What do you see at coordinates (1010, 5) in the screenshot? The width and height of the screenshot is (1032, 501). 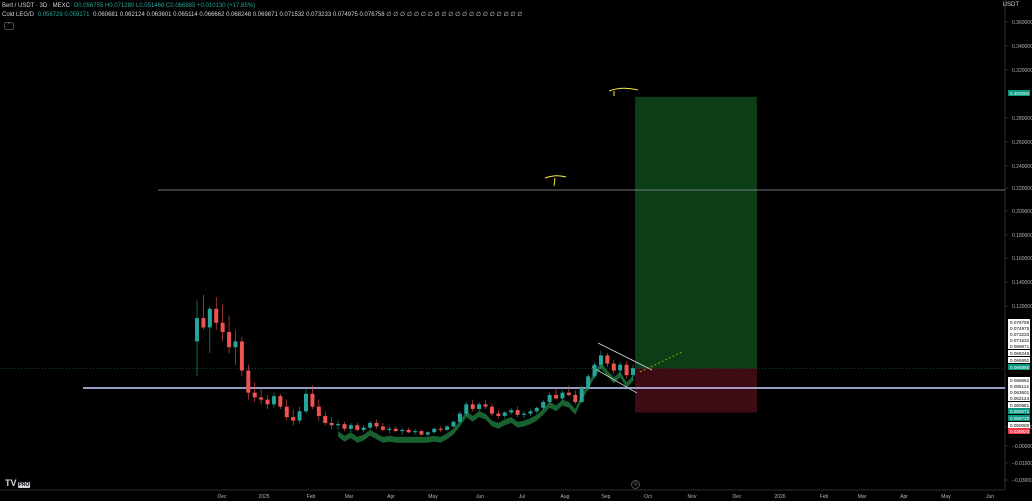 I see `currency-label: USDT` at bounding box center [1010, 5].